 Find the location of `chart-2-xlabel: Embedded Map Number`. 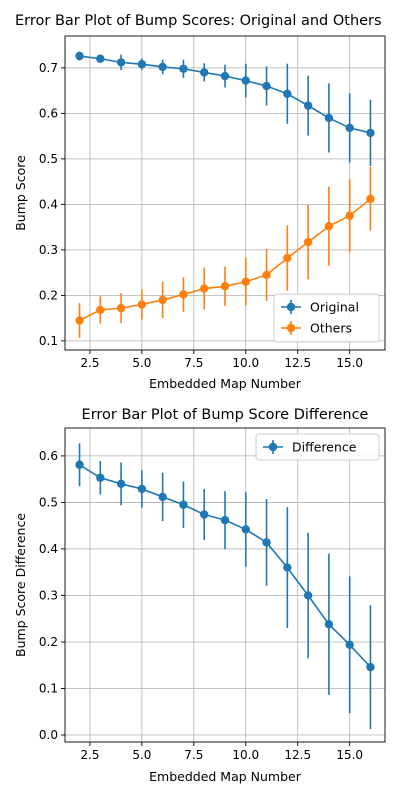

chart-2-xlabel: Embedded Map Number is located at coordinates (225, 776).